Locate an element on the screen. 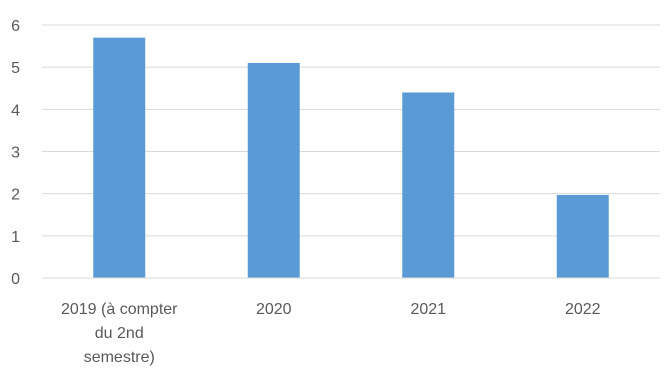 The width and height of the screenshot is (666, 381). y-tick-label: 5 is located at coordinates (15, 68).